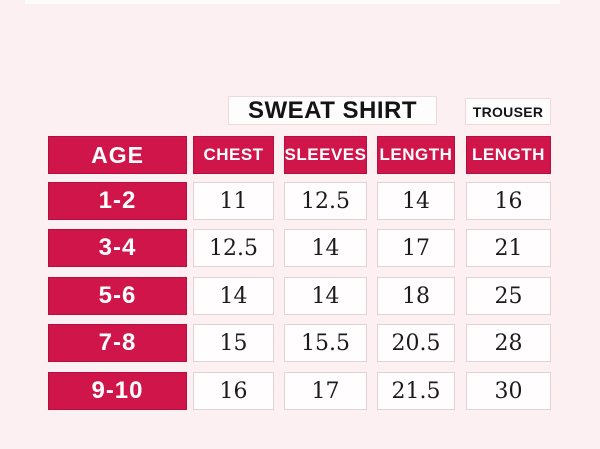 The height and width of the screenshot is (449, 600). I want to click on header-cell-length-sweatshirt: LENGTH, so click(416, 155).